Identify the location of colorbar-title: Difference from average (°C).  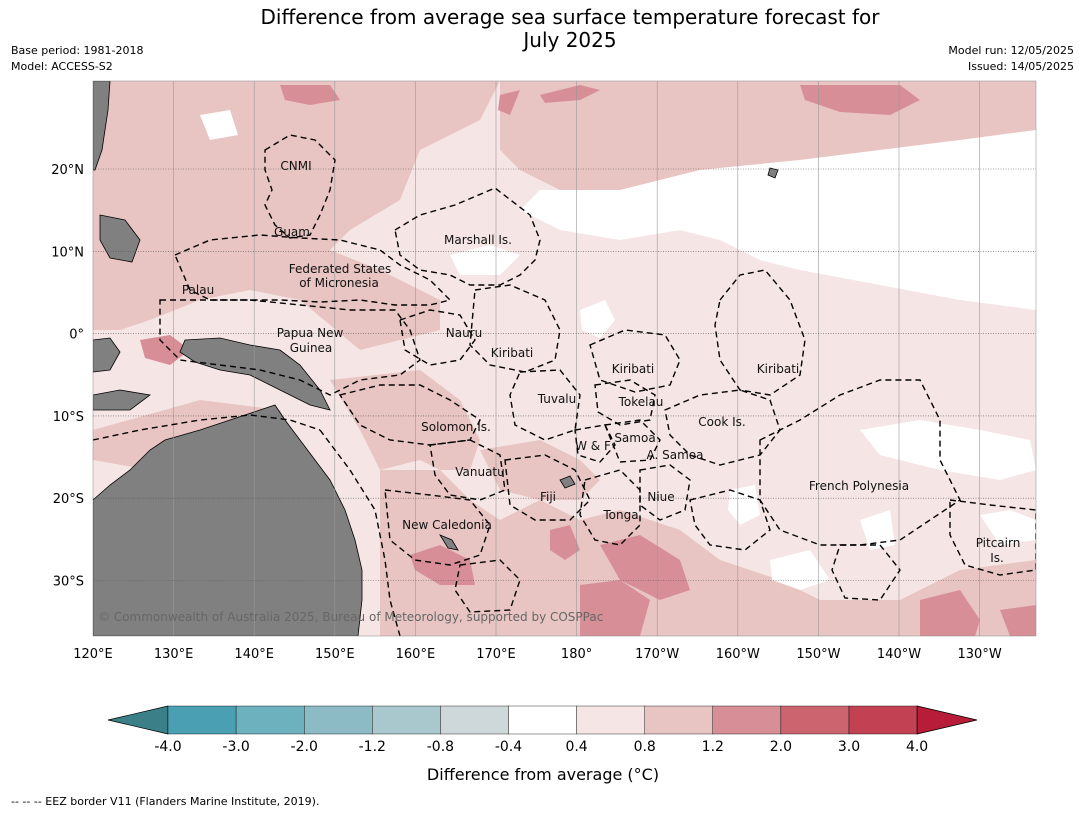
(543, 774).